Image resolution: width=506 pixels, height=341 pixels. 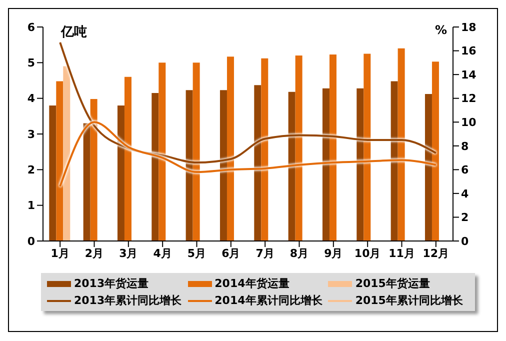 What do you see at coordinates (468, 27) in the screenshot?
I see `y2-tick-label: 18` at bounding box center [468, 27].